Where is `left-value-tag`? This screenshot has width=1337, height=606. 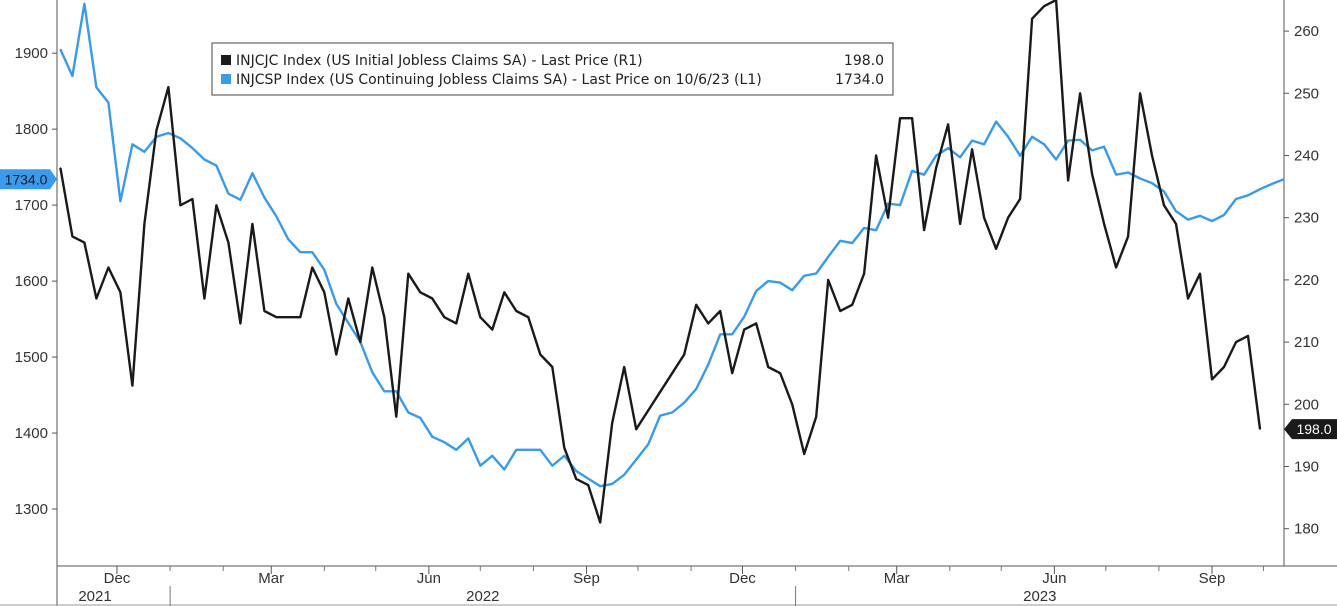 left-value-tag is located at coordinates (28, 179).